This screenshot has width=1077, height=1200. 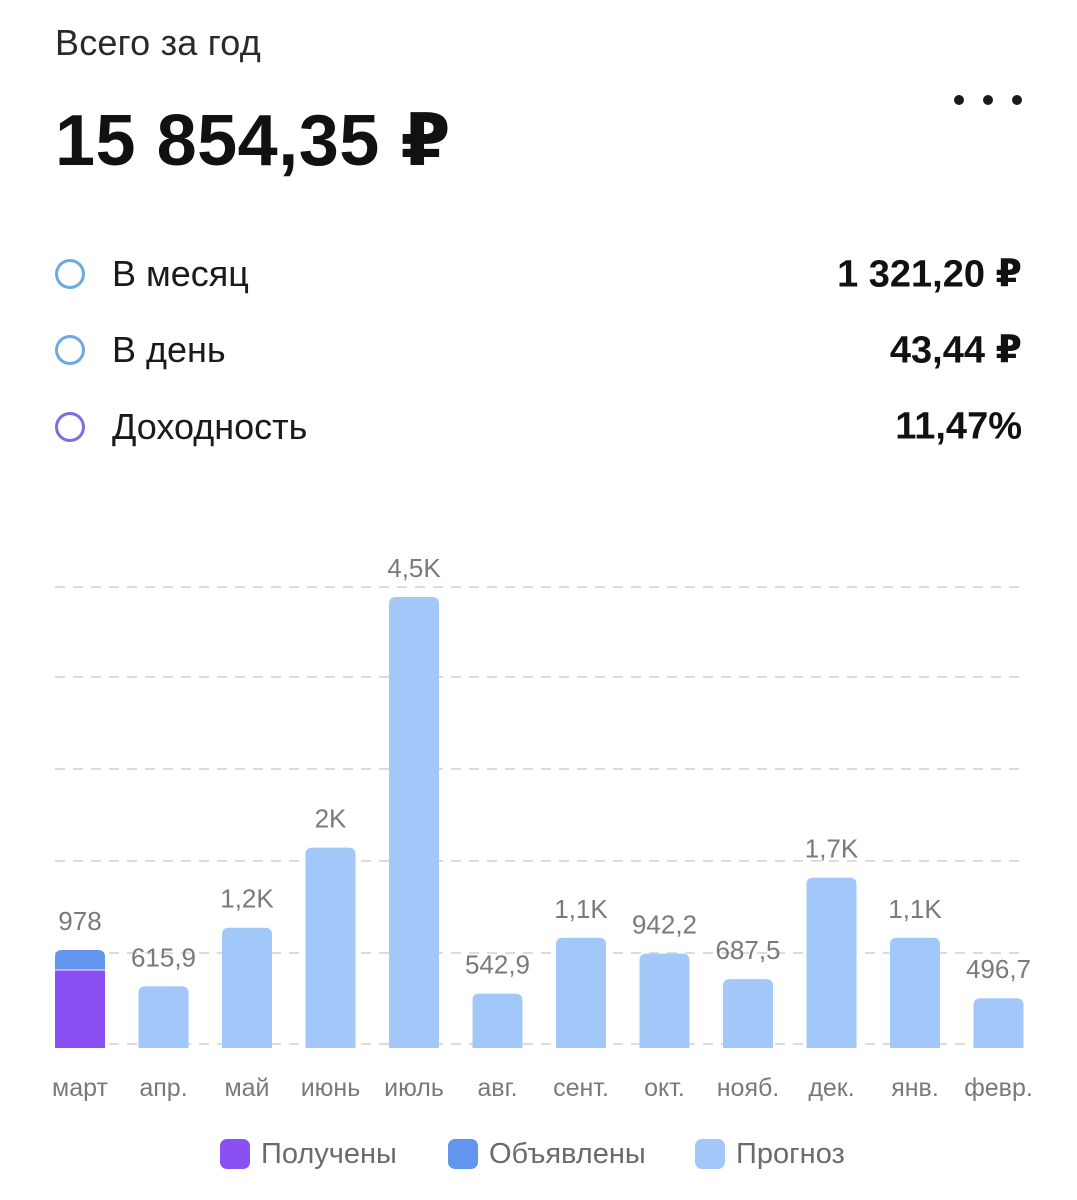 I want to click on legend-item-received: Получены, so click(x=308, y=1154).